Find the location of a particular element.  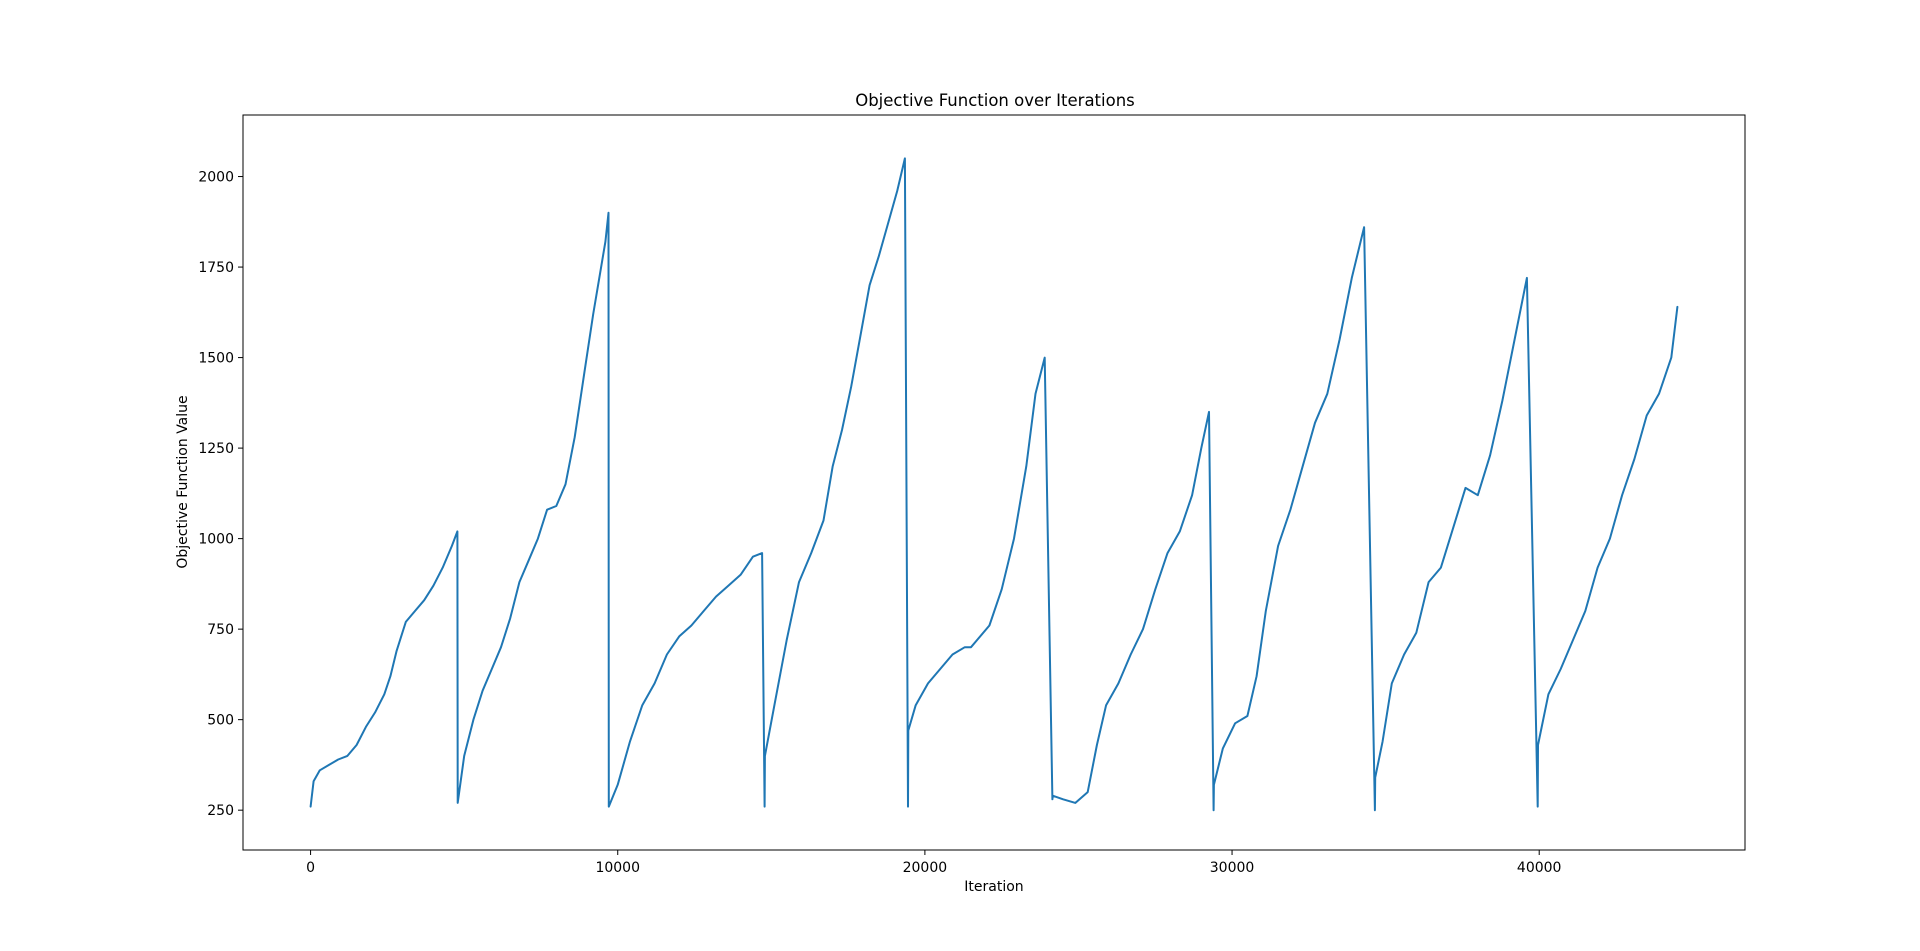

y-tick-label: 1250 is located at coordinates (216, 449).